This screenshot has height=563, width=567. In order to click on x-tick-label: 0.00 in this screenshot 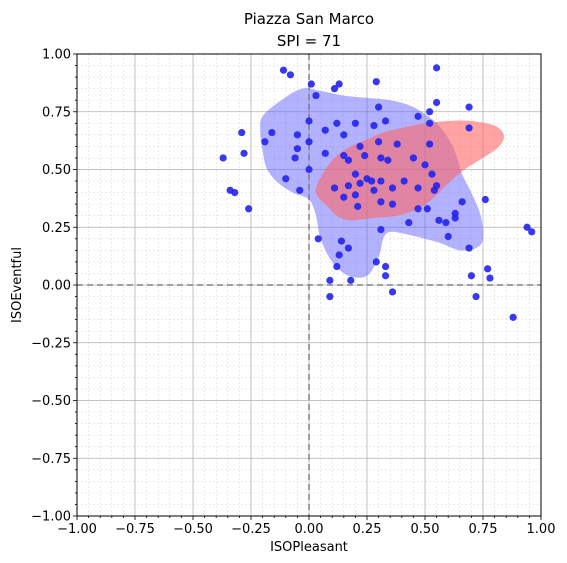, I will do `click(309, 529)`.